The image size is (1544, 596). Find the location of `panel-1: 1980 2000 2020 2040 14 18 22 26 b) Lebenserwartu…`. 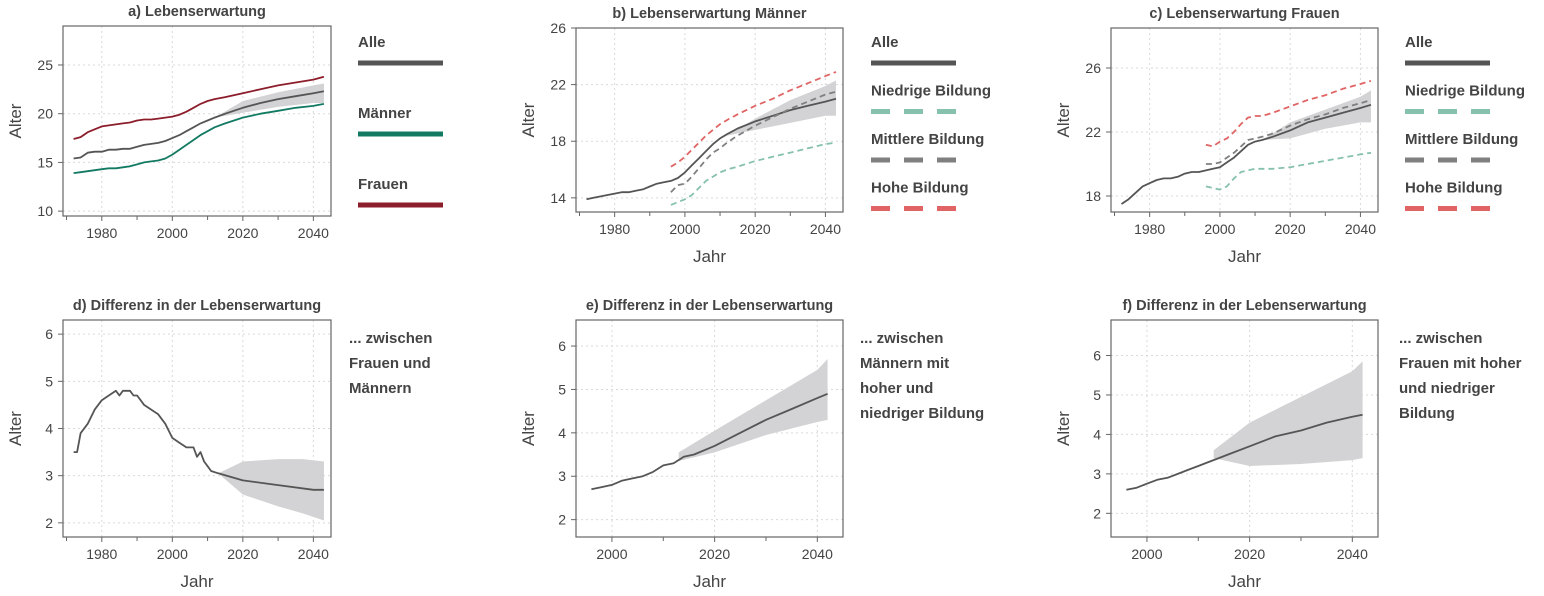

panel-1: 1980 2000 2020 2040 14 18 22 26 b) Lebenserwartu… is located at coordinates (681, 136).